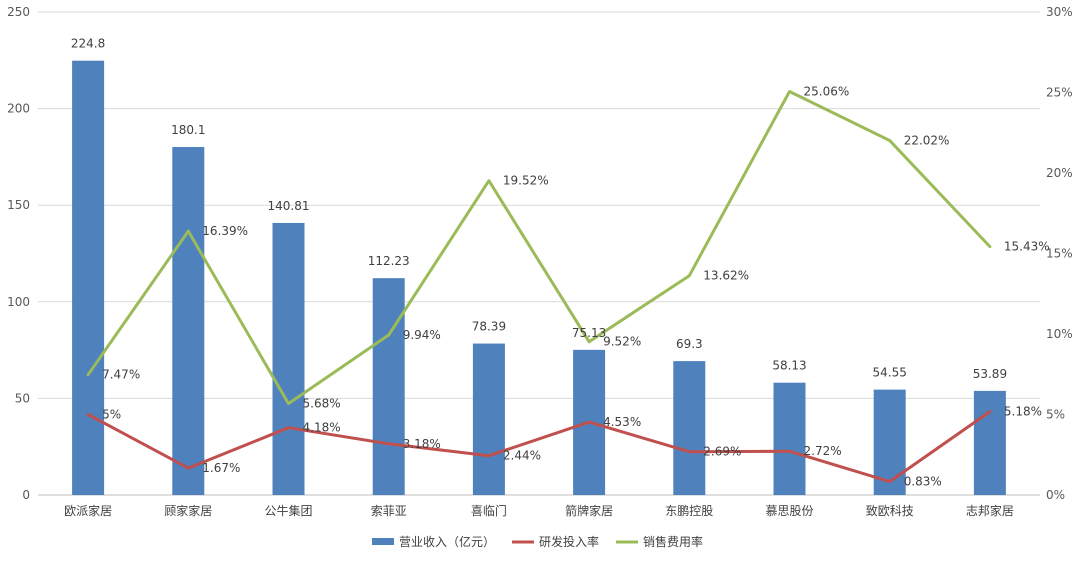  Describe the element at coordinates (1023, 412) in the screenshot. I see `line-data-label: 5.18%` at that location.